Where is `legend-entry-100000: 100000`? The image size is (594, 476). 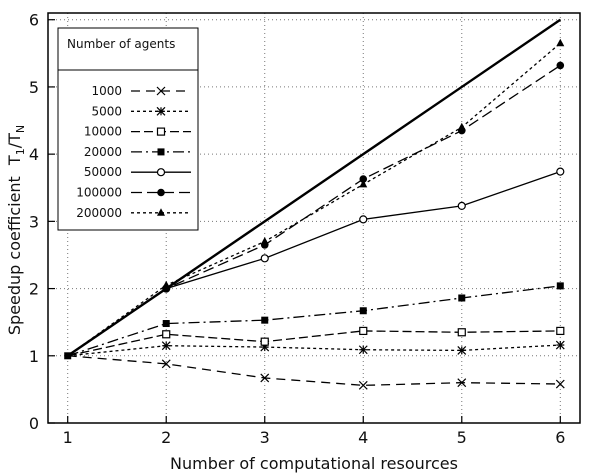
legend-entry-100000: 100000 is located at coordinates (133, 193).